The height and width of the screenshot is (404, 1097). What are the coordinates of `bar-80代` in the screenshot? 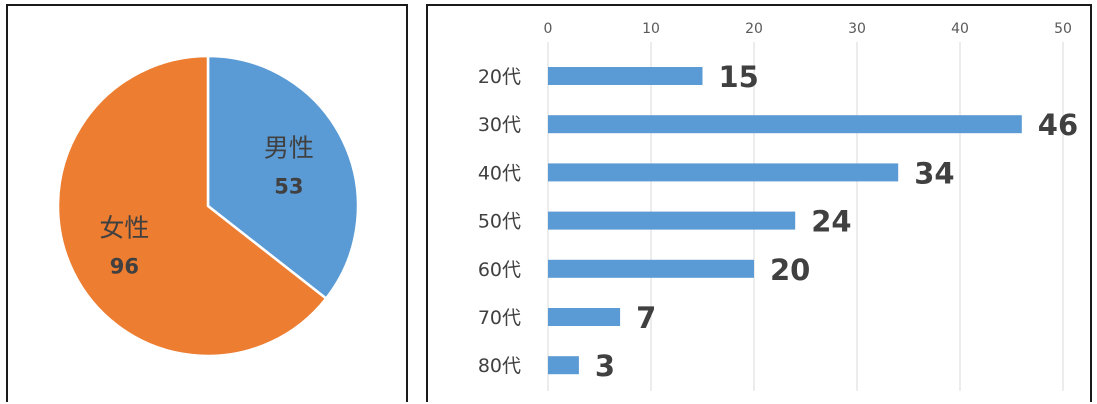 It's located at (563, 365).